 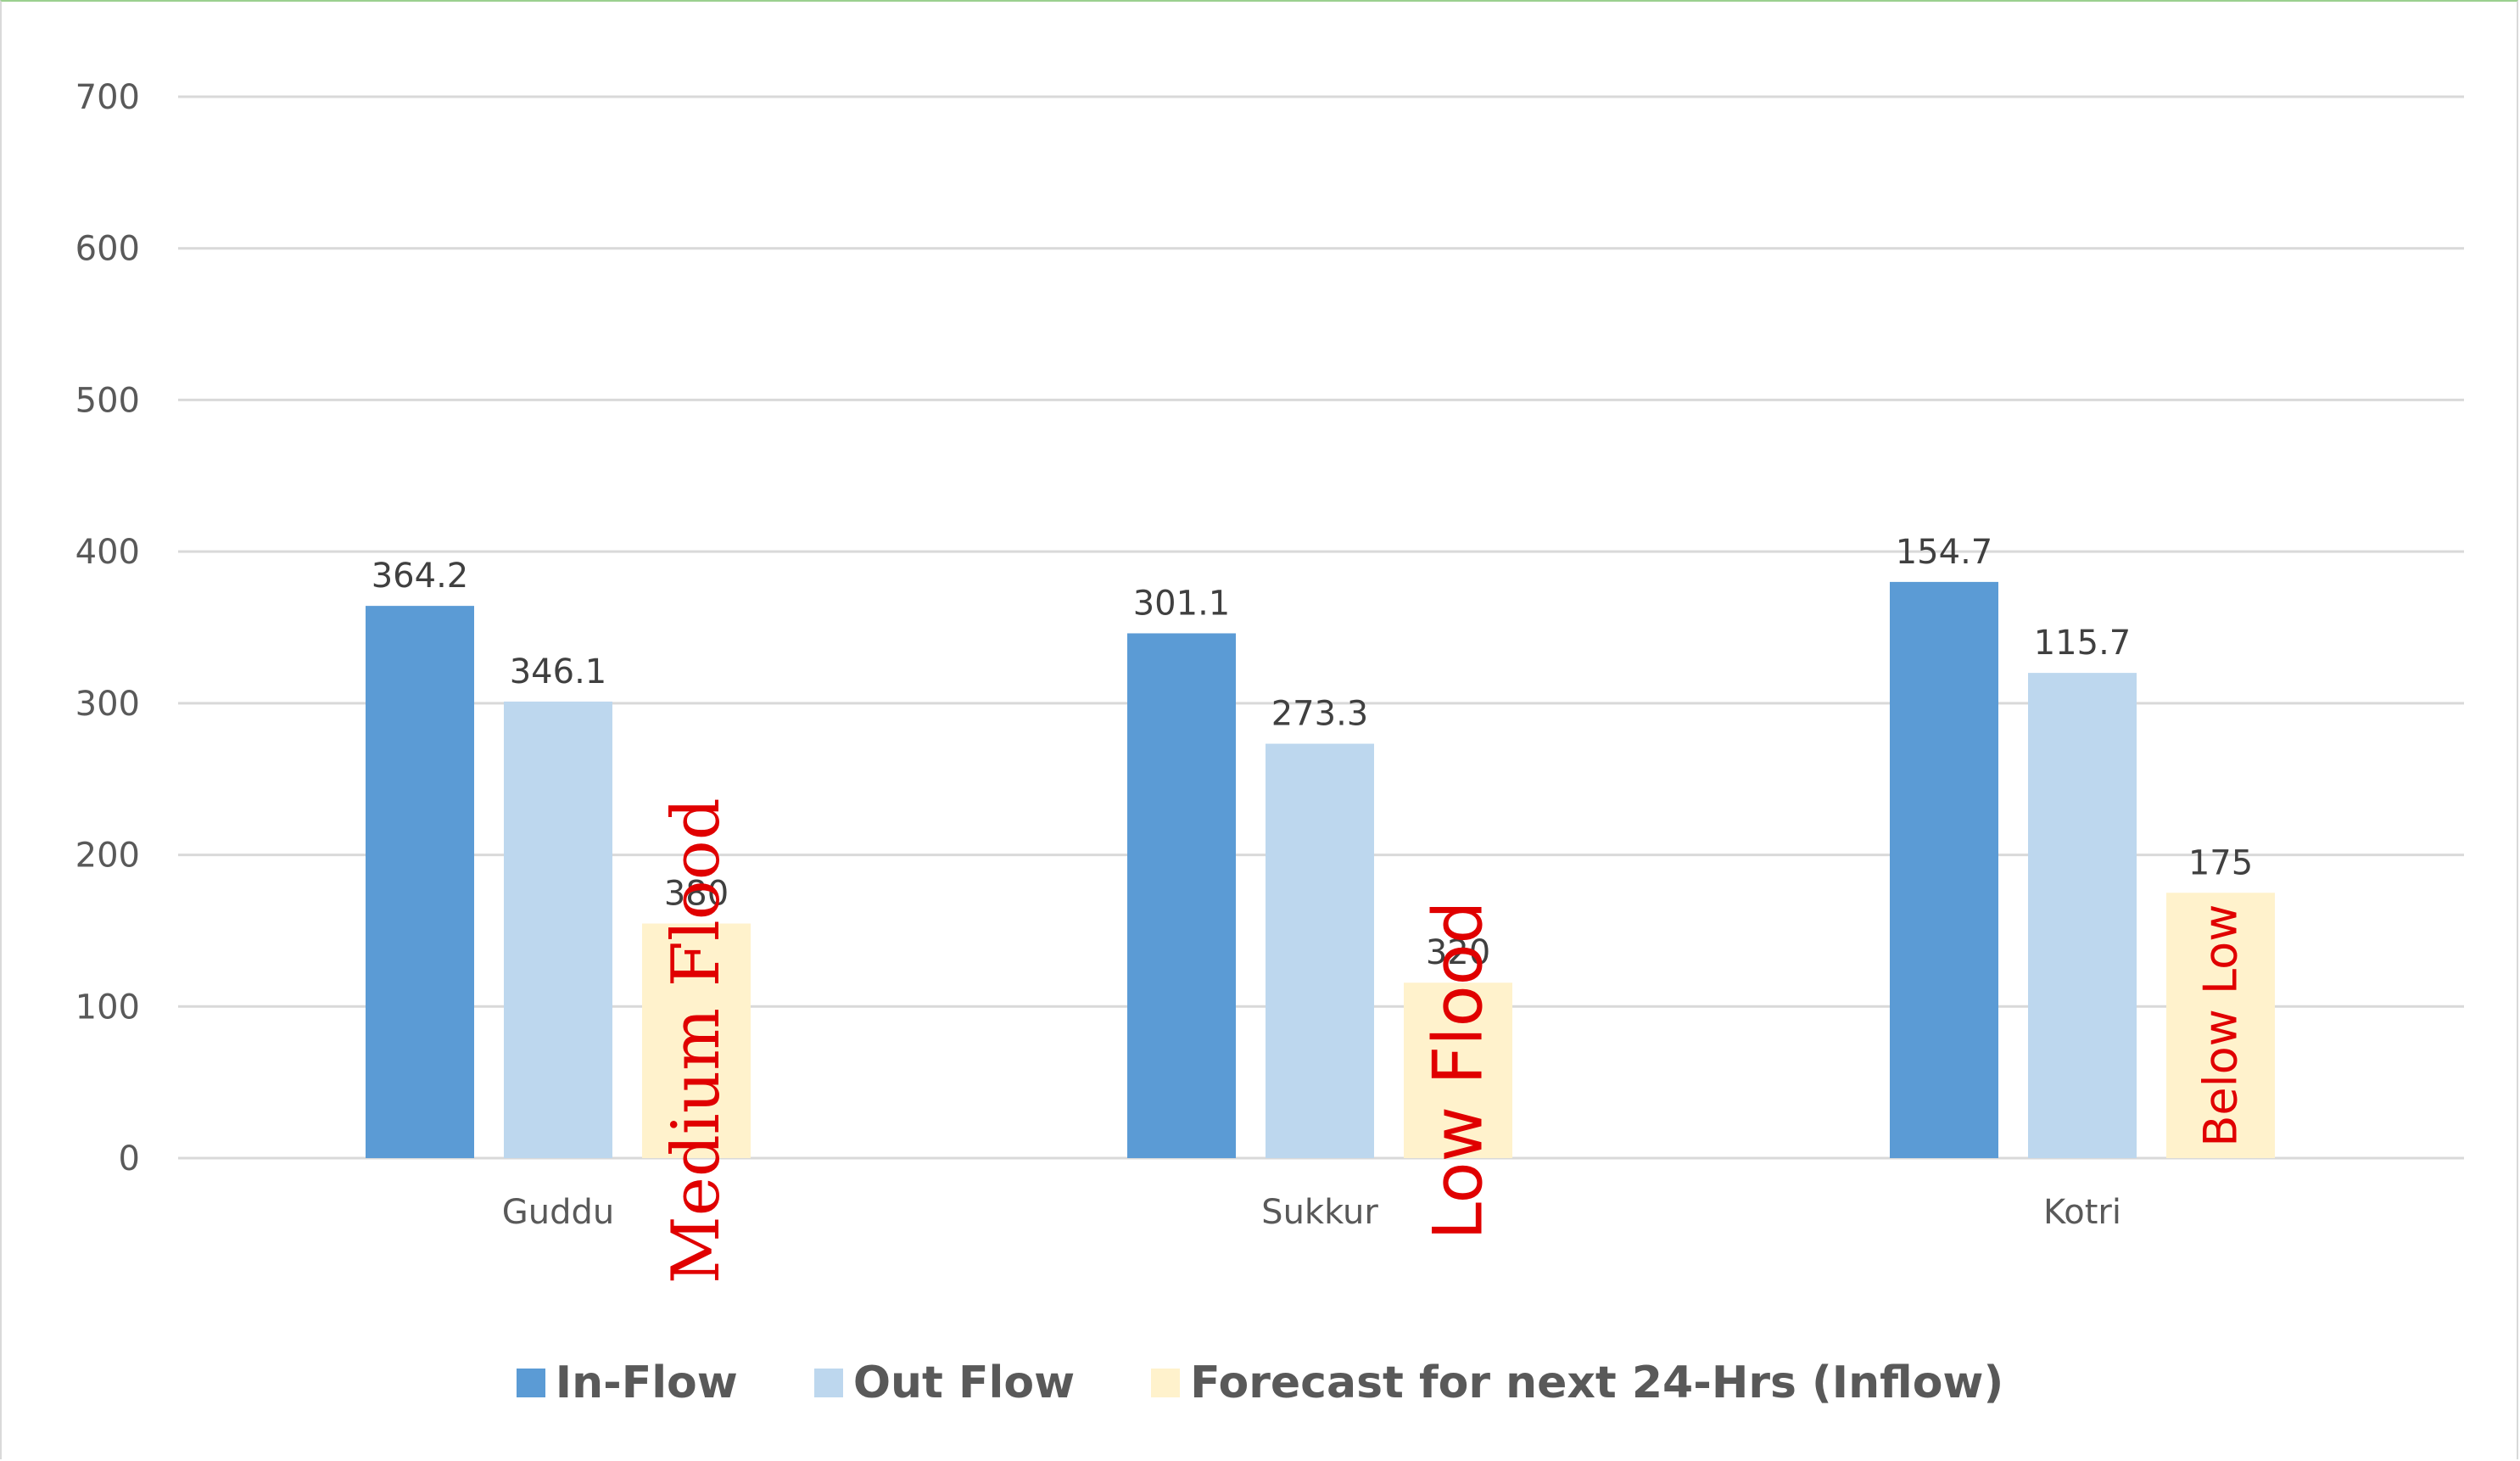 What do you see at coordinates (107, 704) in the screenshot?
I see `y-tick-label: 300` at bounding box center [107, 704].